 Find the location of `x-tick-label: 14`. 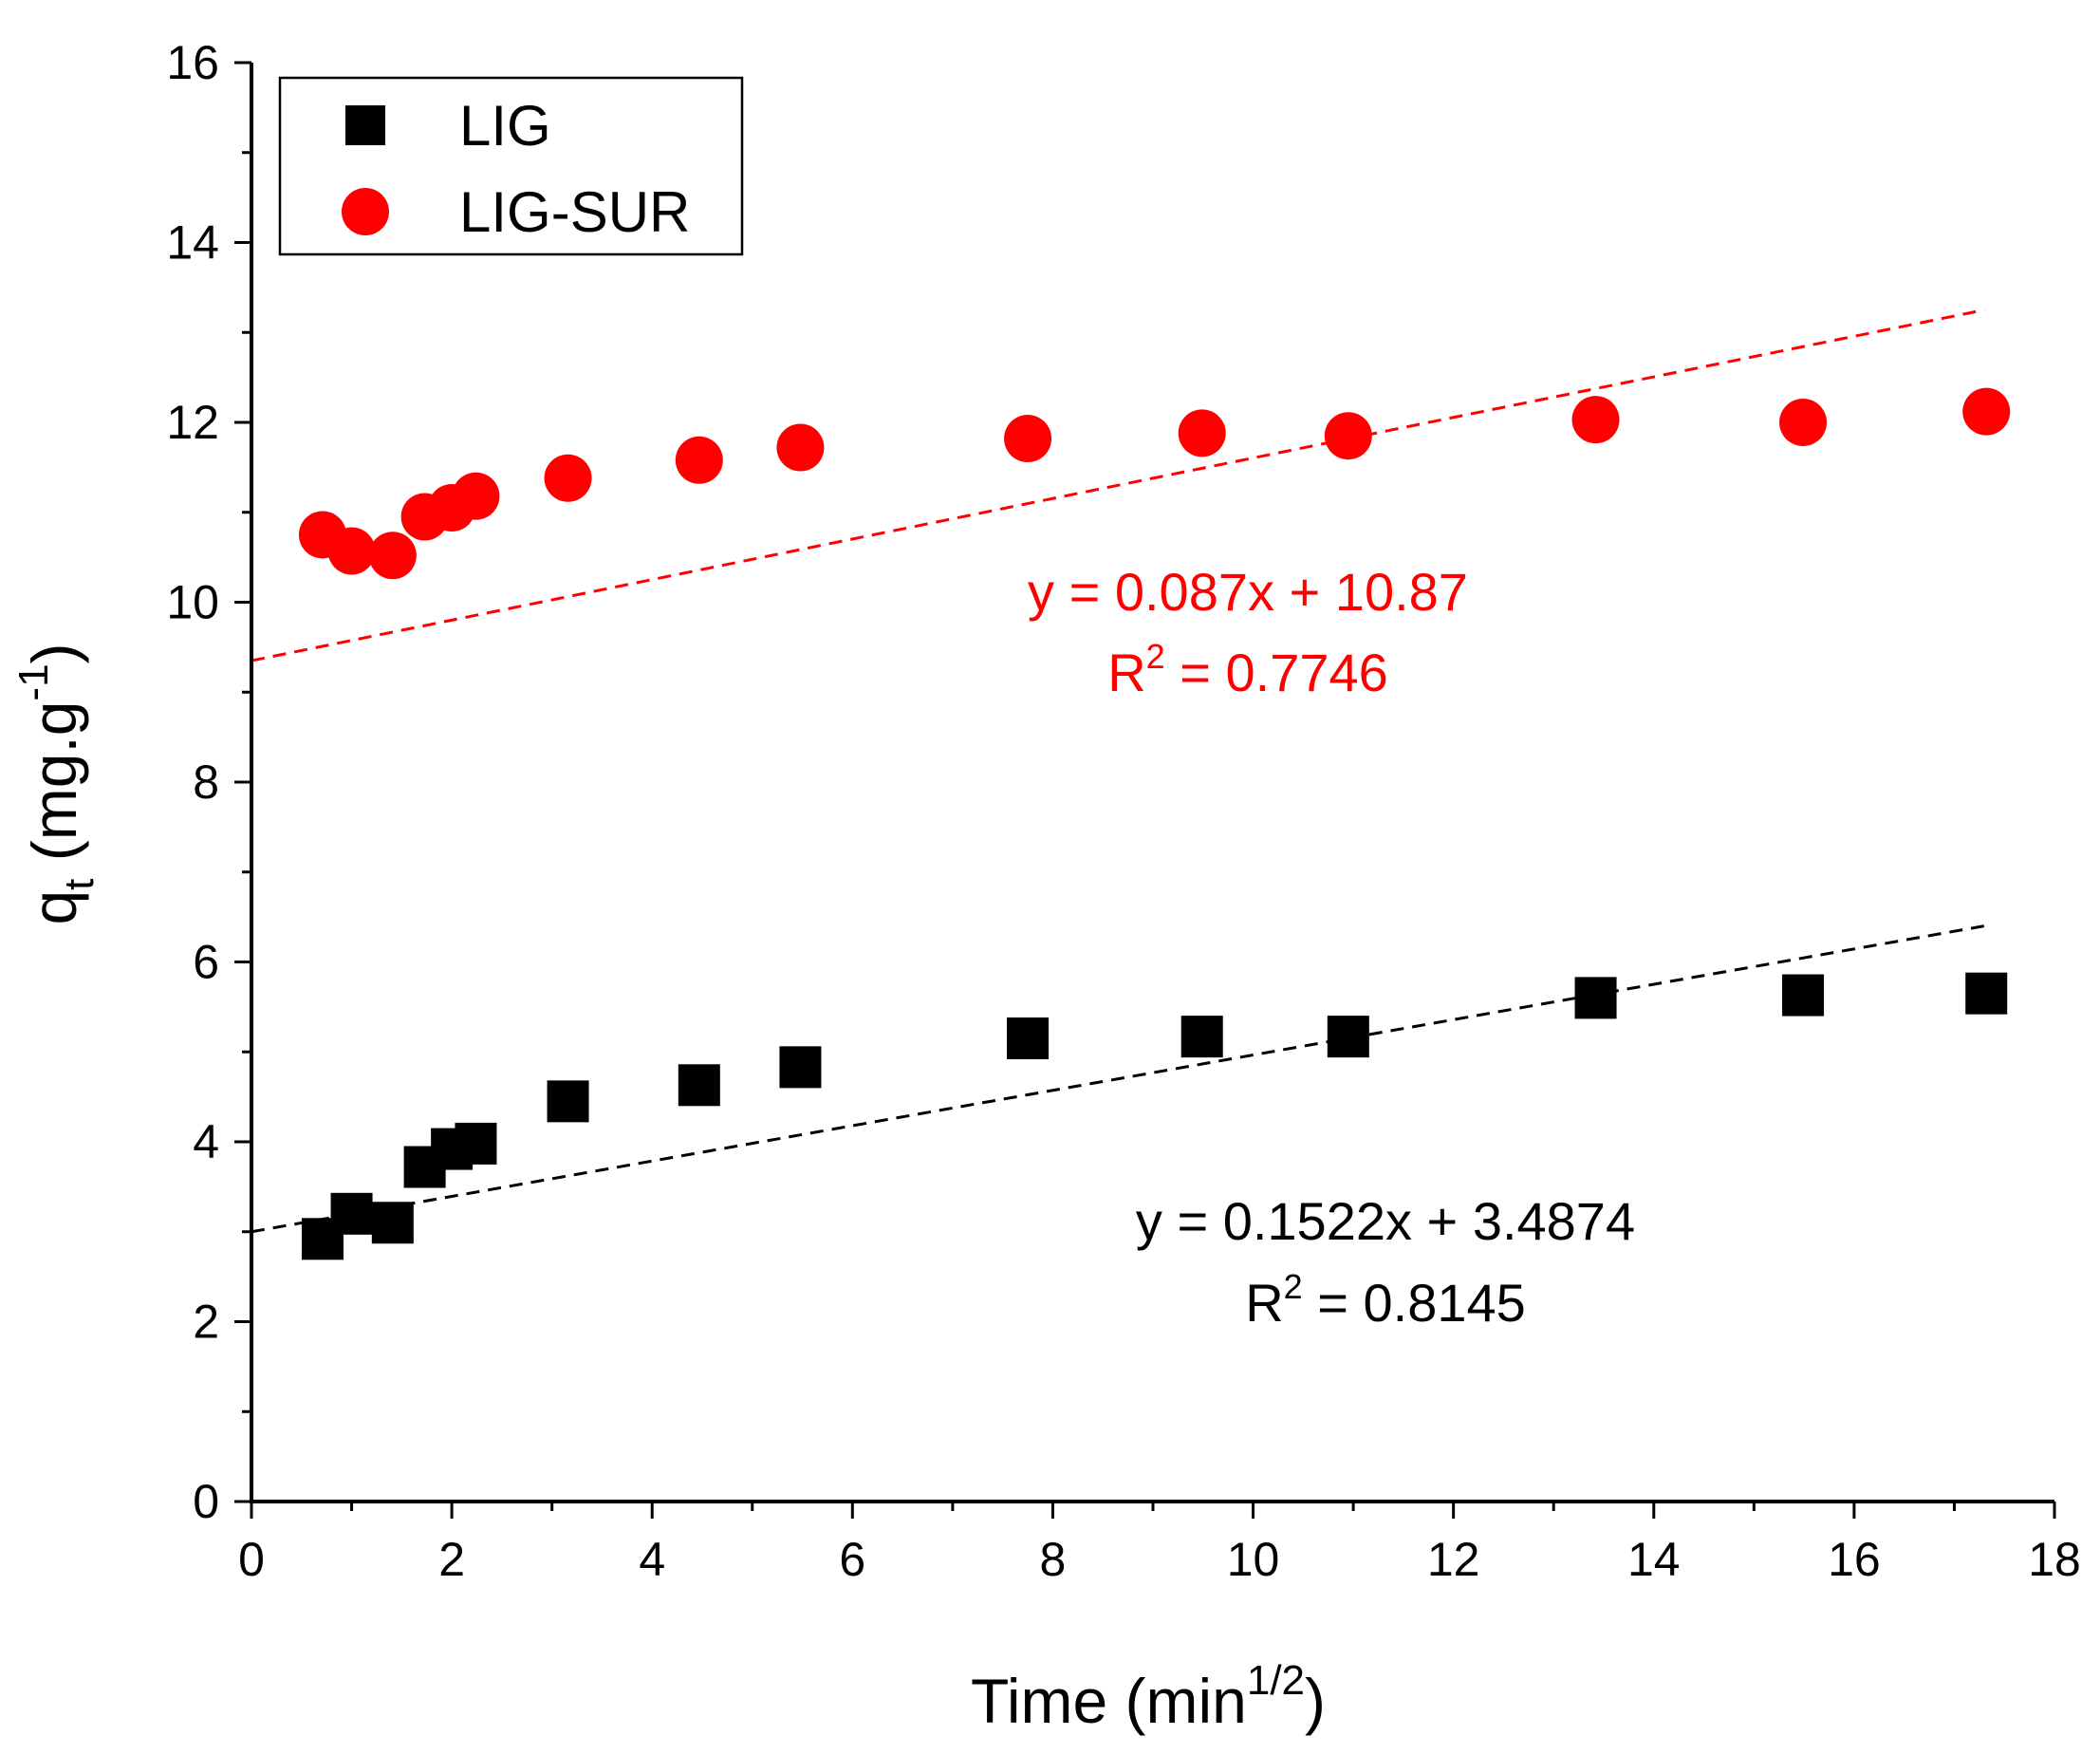

x-tick-label: 14 is located at coordinates (1654, 1559).